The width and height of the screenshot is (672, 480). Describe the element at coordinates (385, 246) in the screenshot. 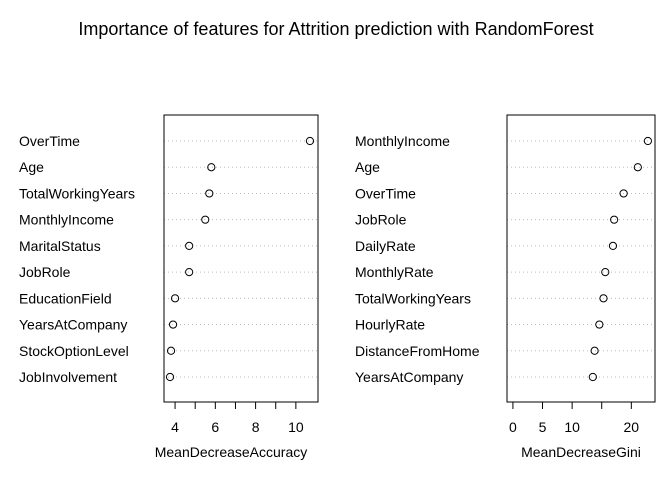

I see `gini-category-label: DailyRate` at that location.